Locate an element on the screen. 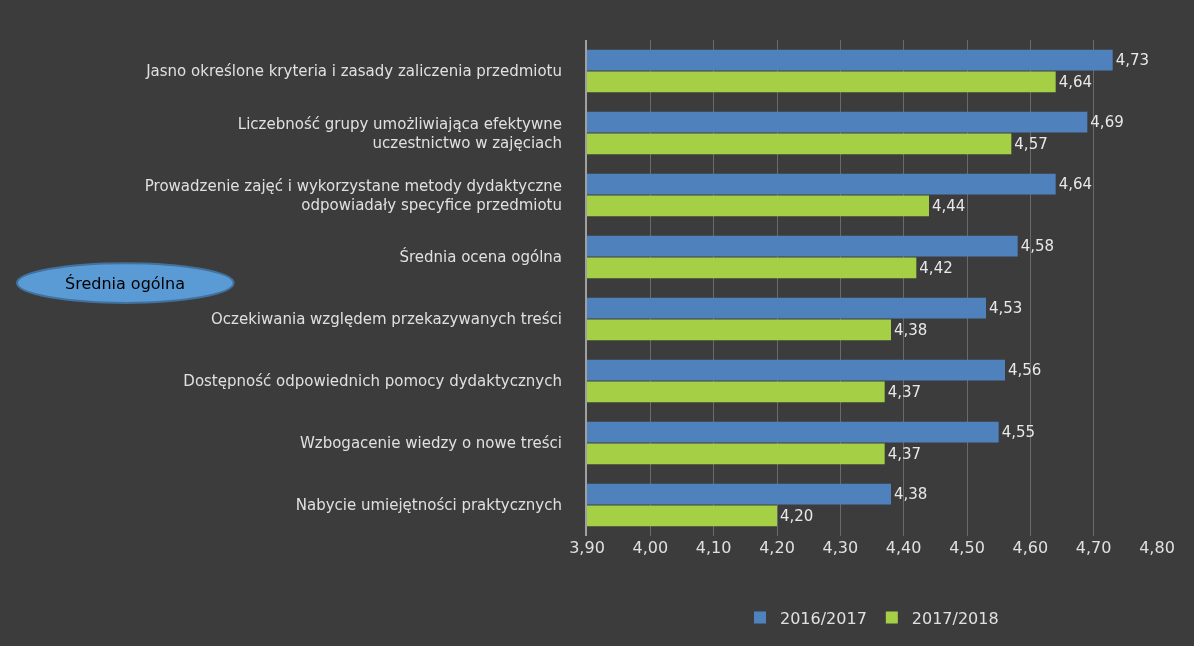  x-tick-label: 4,60 is located at coordinates (1030, 547).